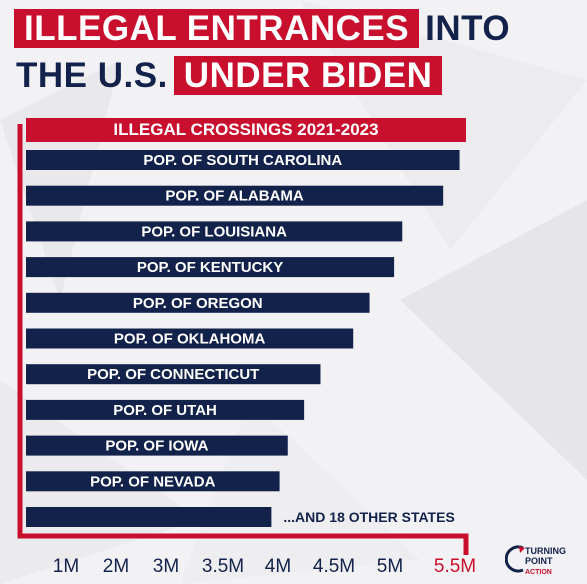 This screenshot has width=587, height=584. I want to click on bar-label: POP. OF IOWA, so click(156, 446).